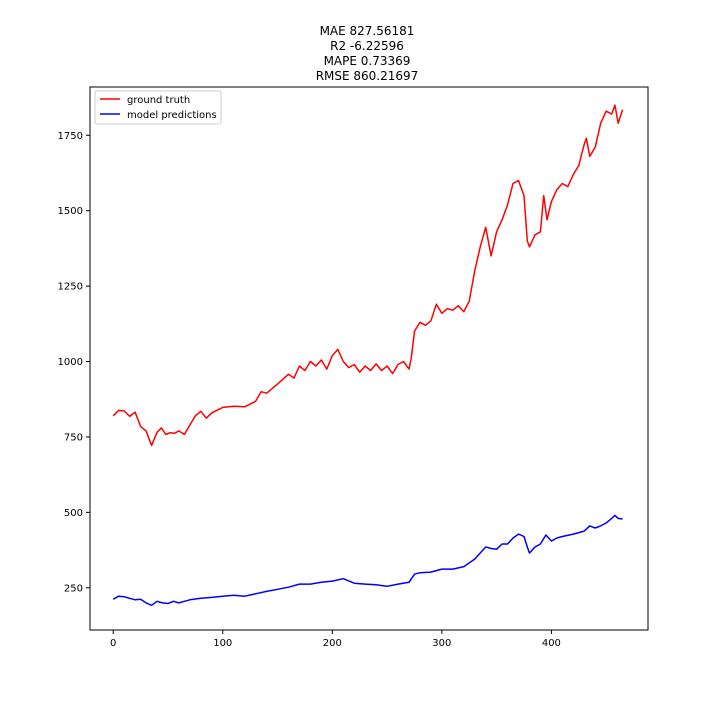  I want to click on title-line-mape: MAPE 0.73369, so click(367, 61).